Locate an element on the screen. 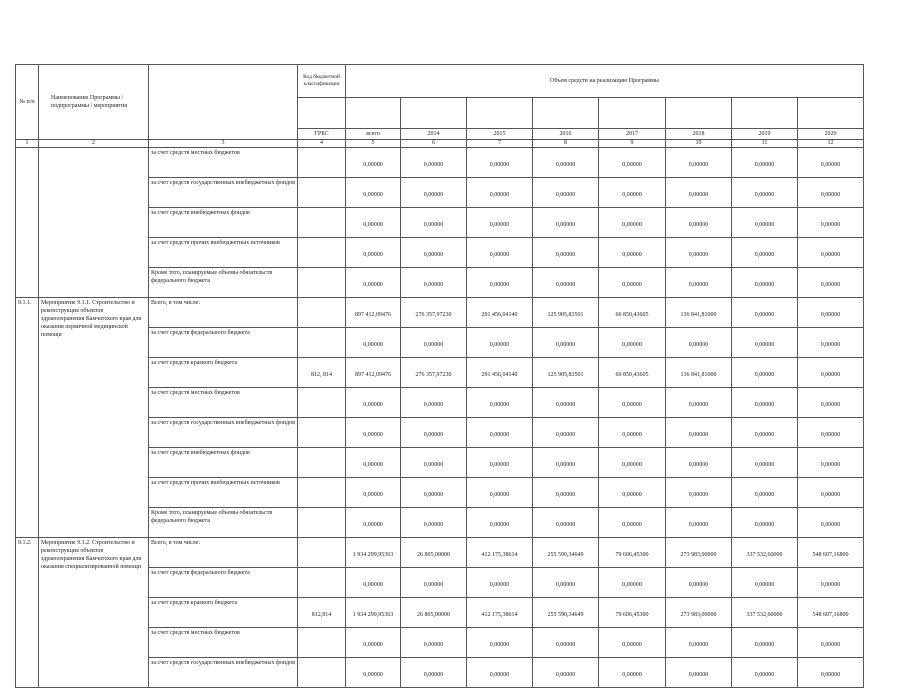 The image size is (905, 688). header-year-2015: 2015 is located at coordinates (499, 134).